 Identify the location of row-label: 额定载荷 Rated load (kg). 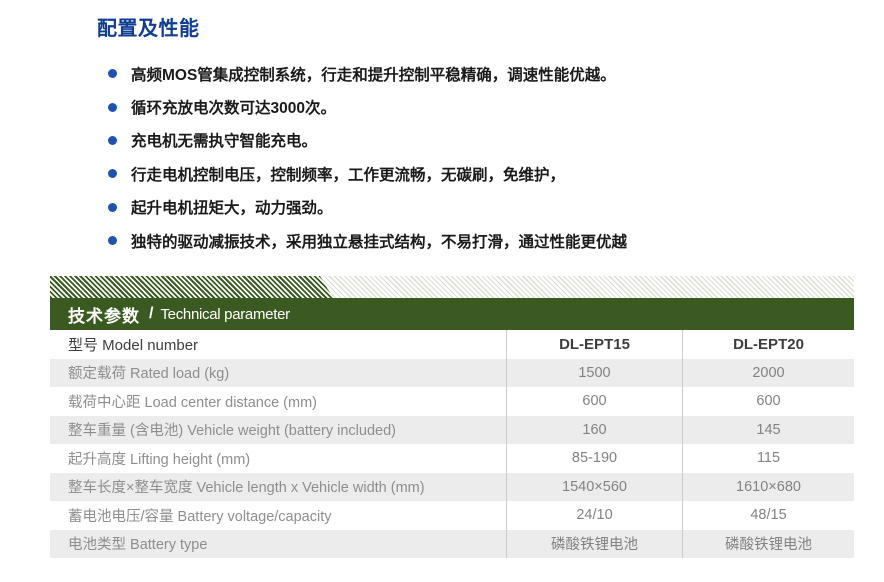
(149, 374).